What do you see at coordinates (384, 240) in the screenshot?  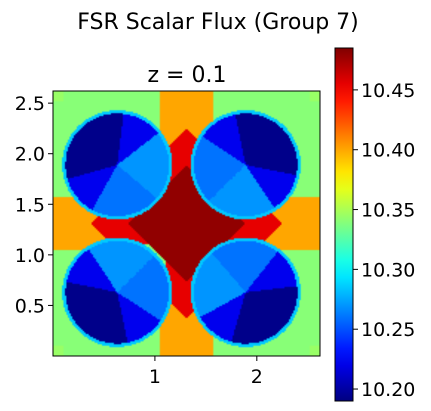 I see `colorbar-ticks: 10.20 10.25 10.30 10.35 10.40 10.45` at bounding box center [384, 240].